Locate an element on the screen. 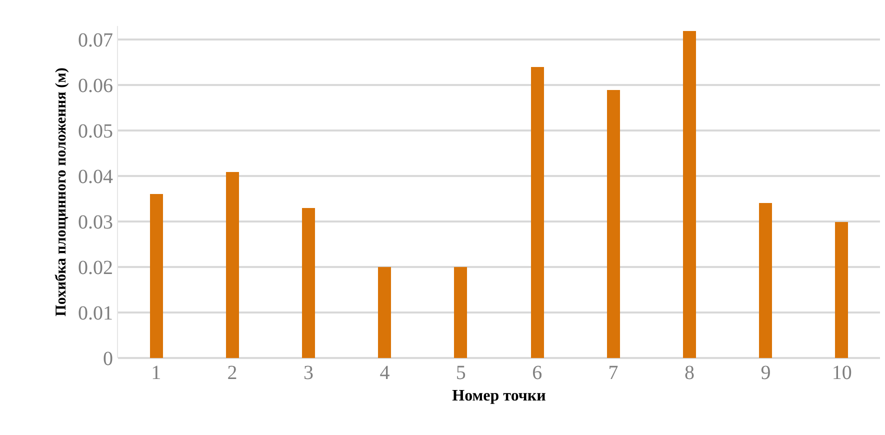 This screenshot has height=435, width=885. x-tick-label: 10 is located at coordinates (842, 373).